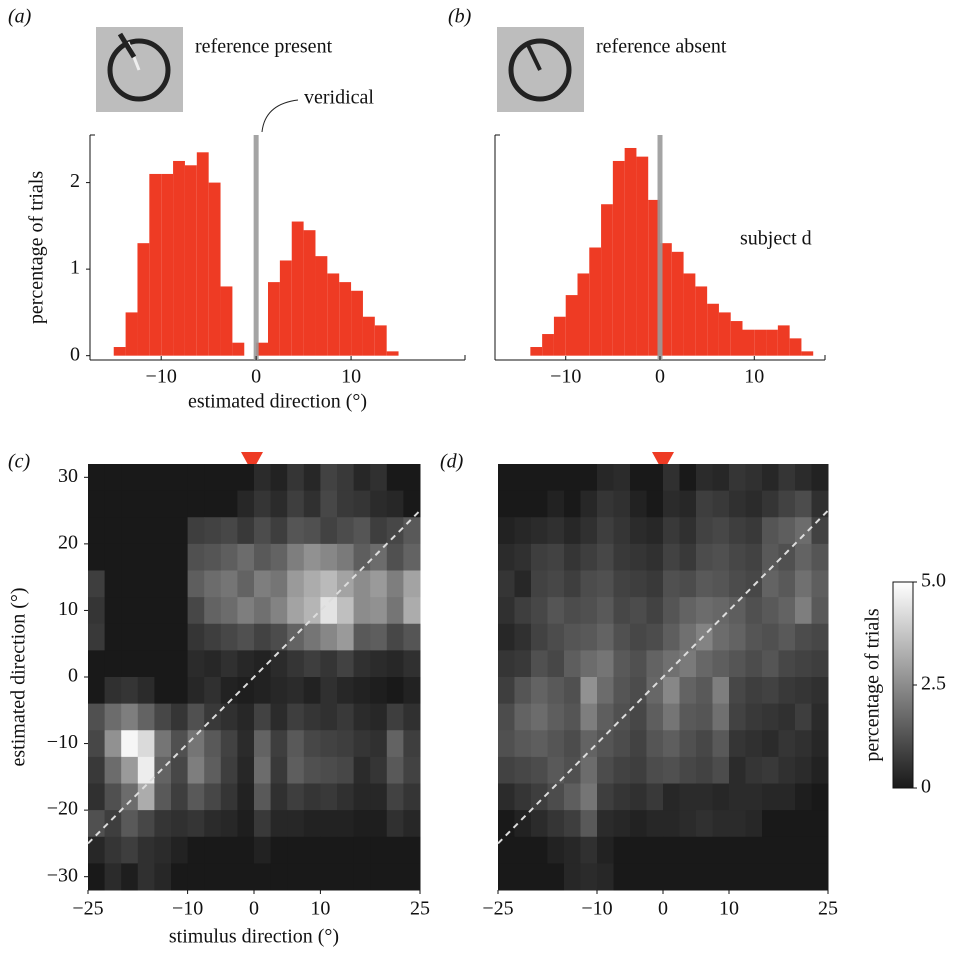  I want to click on y-tick-label: −20, so click(62, 809).